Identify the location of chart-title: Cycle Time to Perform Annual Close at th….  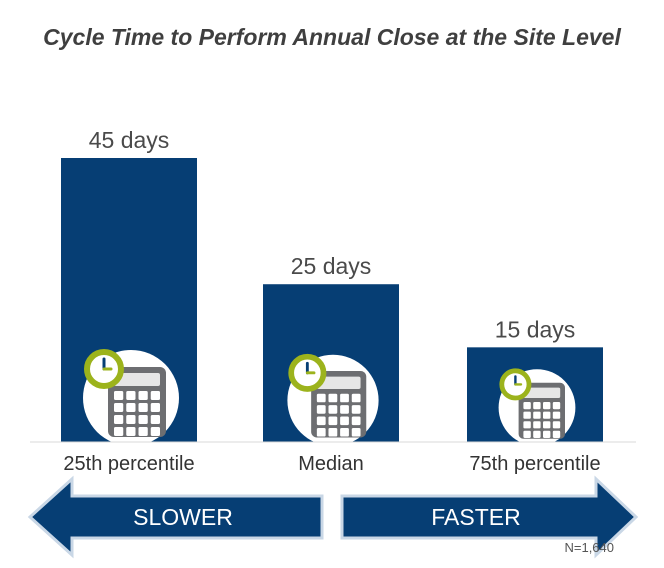
(332, 37).